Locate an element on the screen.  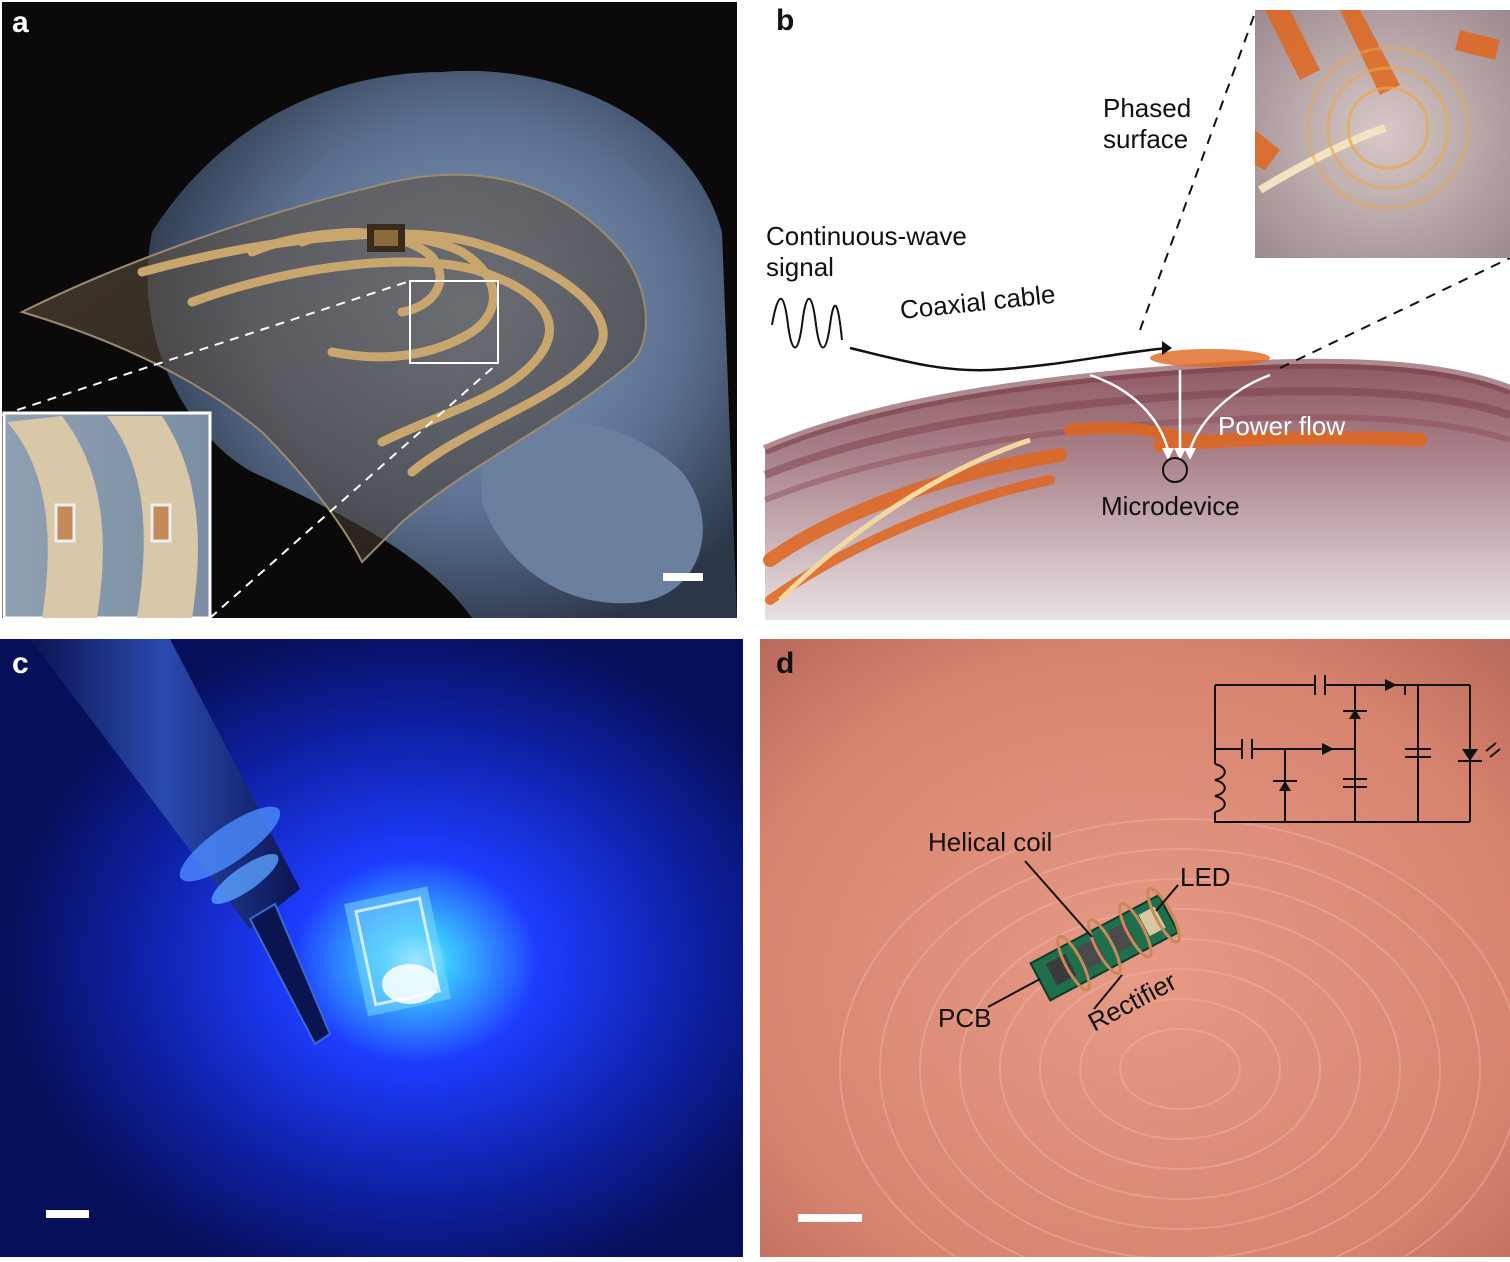
wireless-microdevice is located at coordinates (1105, 944).